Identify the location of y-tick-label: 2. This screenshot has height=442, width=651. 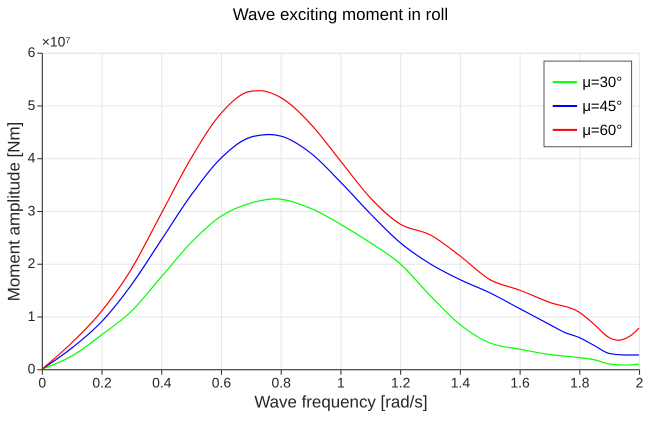
(32, 263).